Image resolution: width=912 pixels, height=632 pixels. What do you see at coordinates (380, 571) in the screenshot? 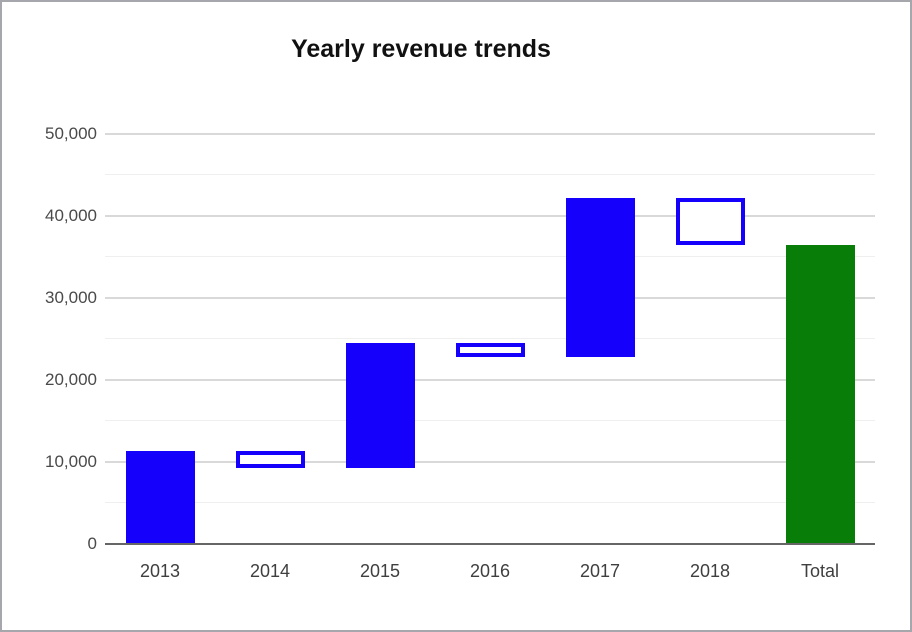
I see `x-axis-tick-label-2015: 2015` at bounding box center [380, 571].